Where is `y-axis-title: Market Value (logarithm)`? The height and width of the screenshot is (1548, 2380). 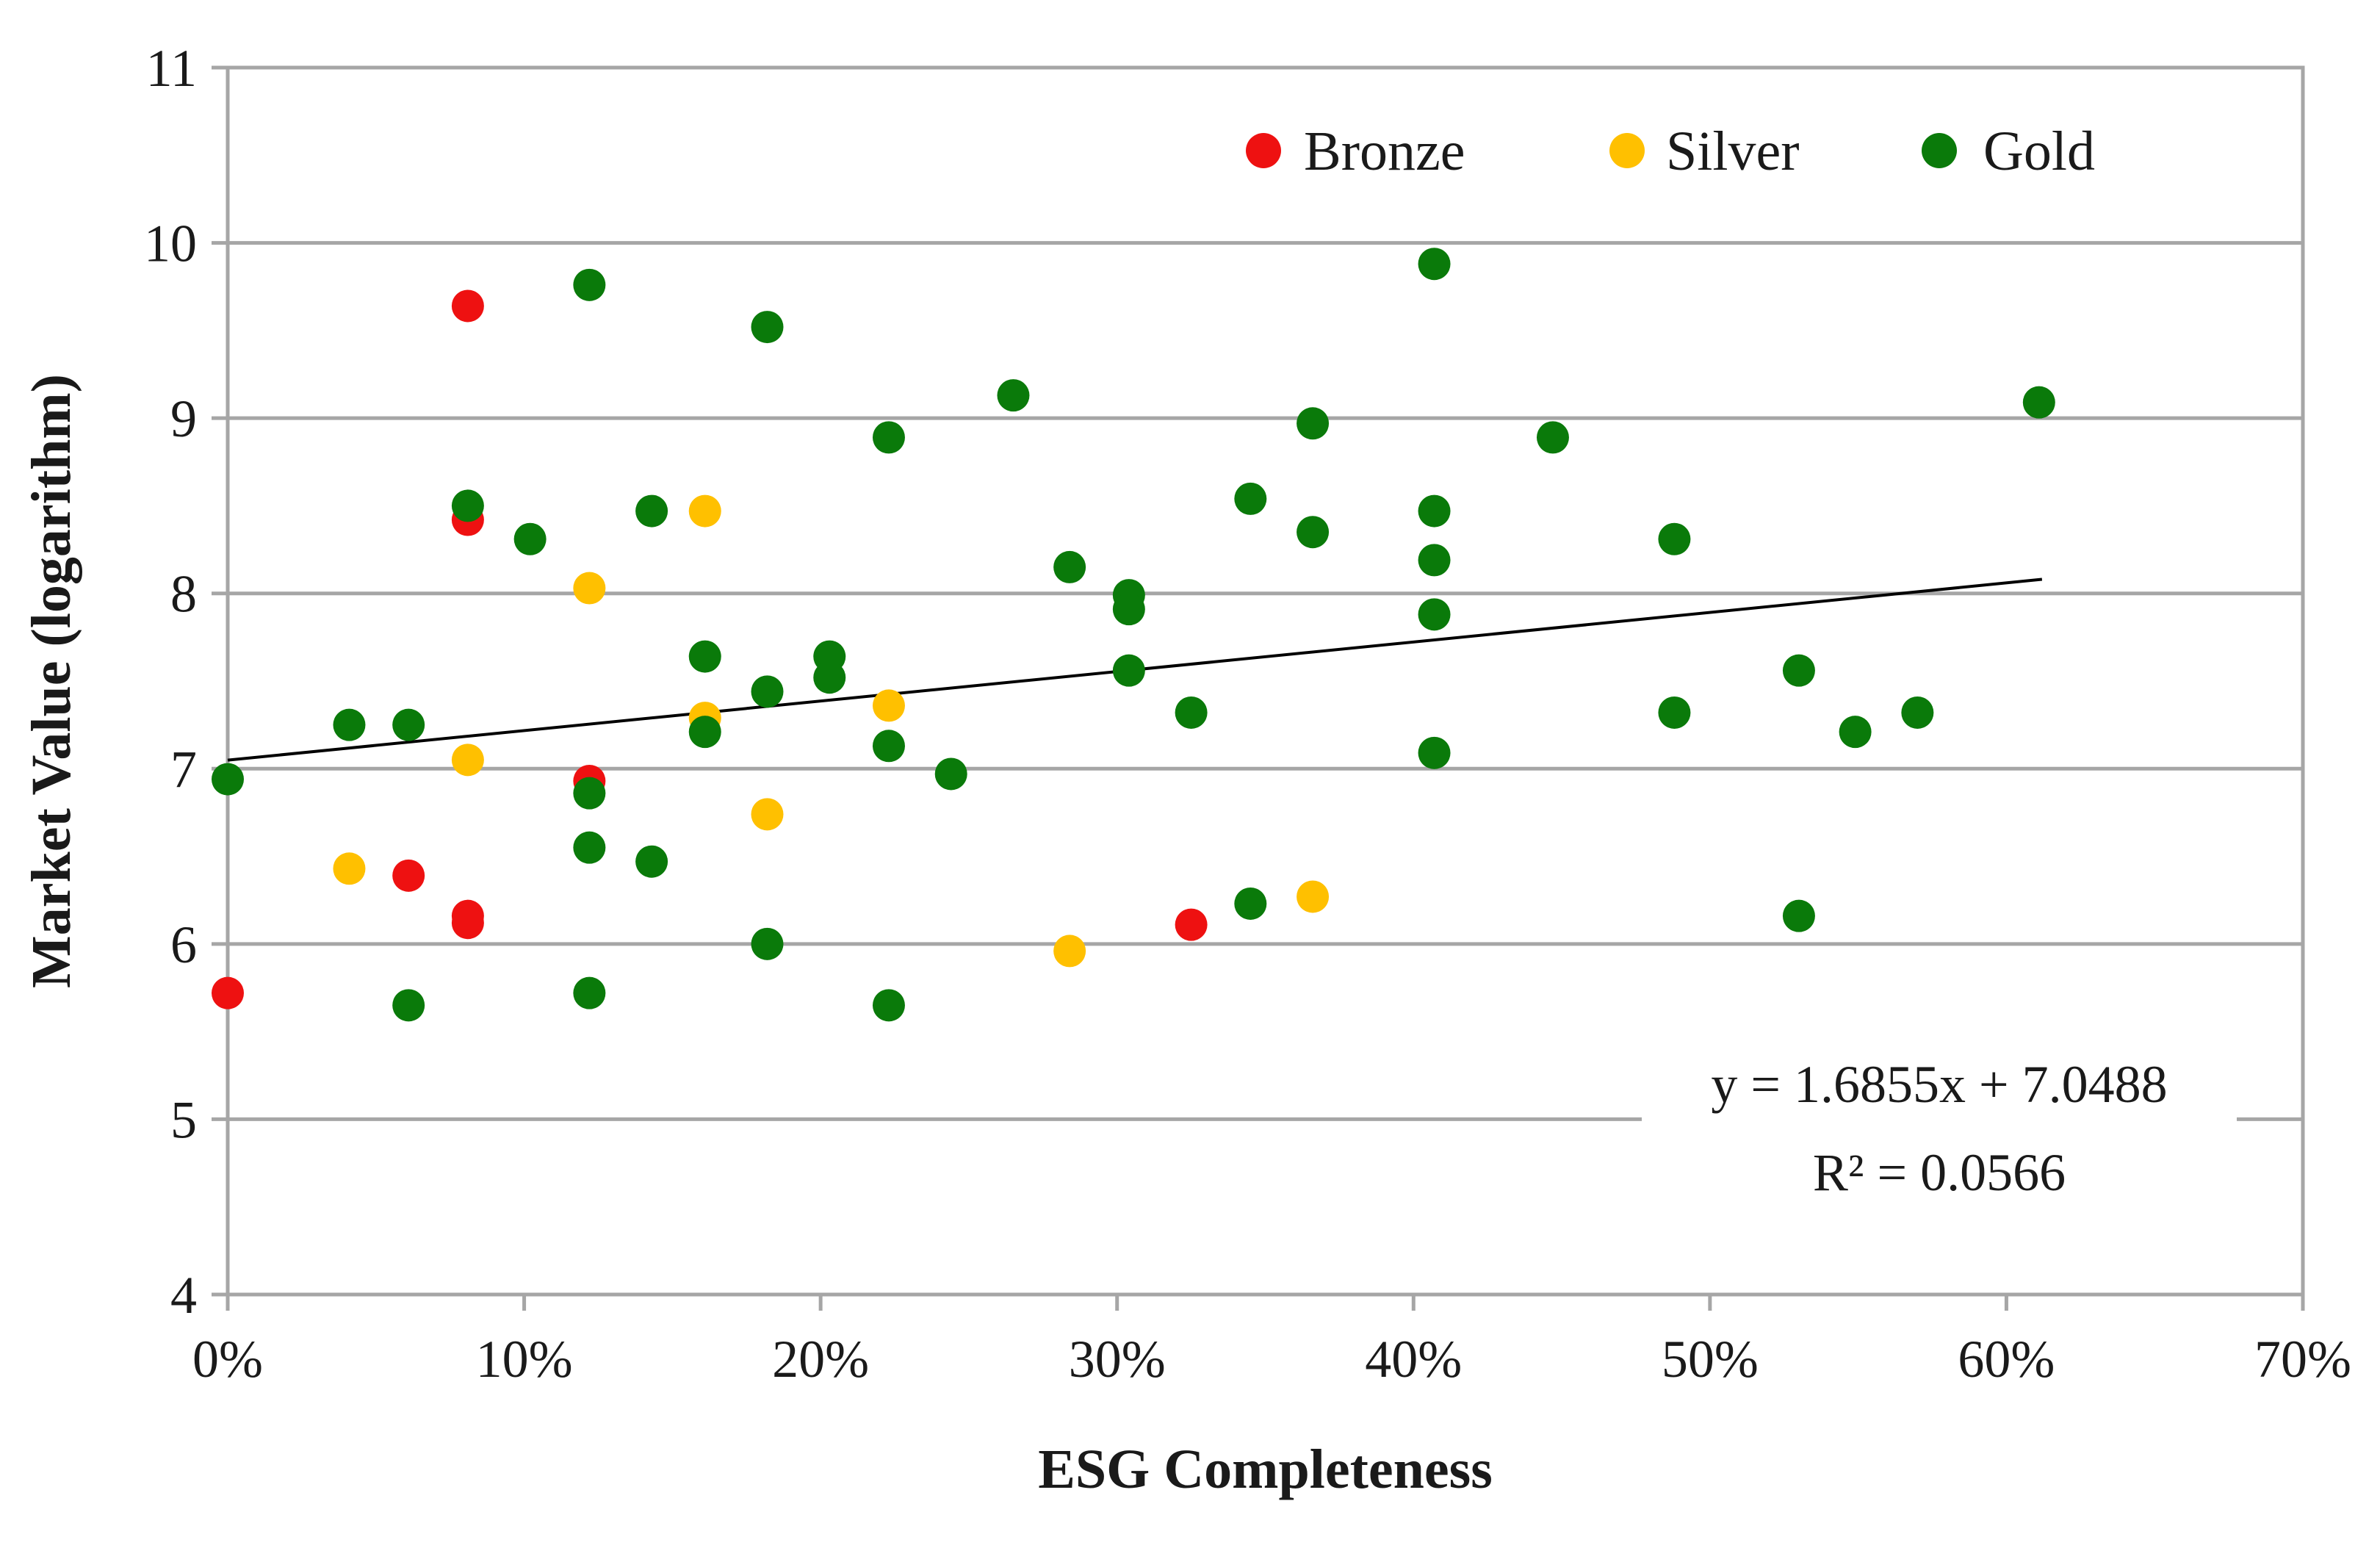
y-axis-title: Market Value (logarithm) is located at coordinates (51, 681).